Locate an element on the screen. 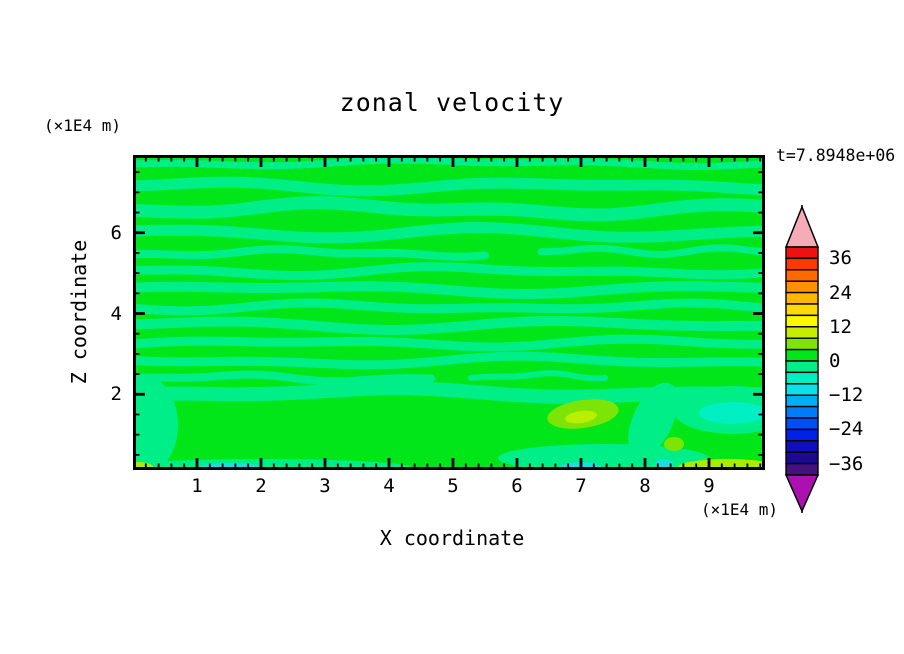 The width and height of the screenshot is (904, 654). colorbar-under-arrow is located at coordinates (802, 493).